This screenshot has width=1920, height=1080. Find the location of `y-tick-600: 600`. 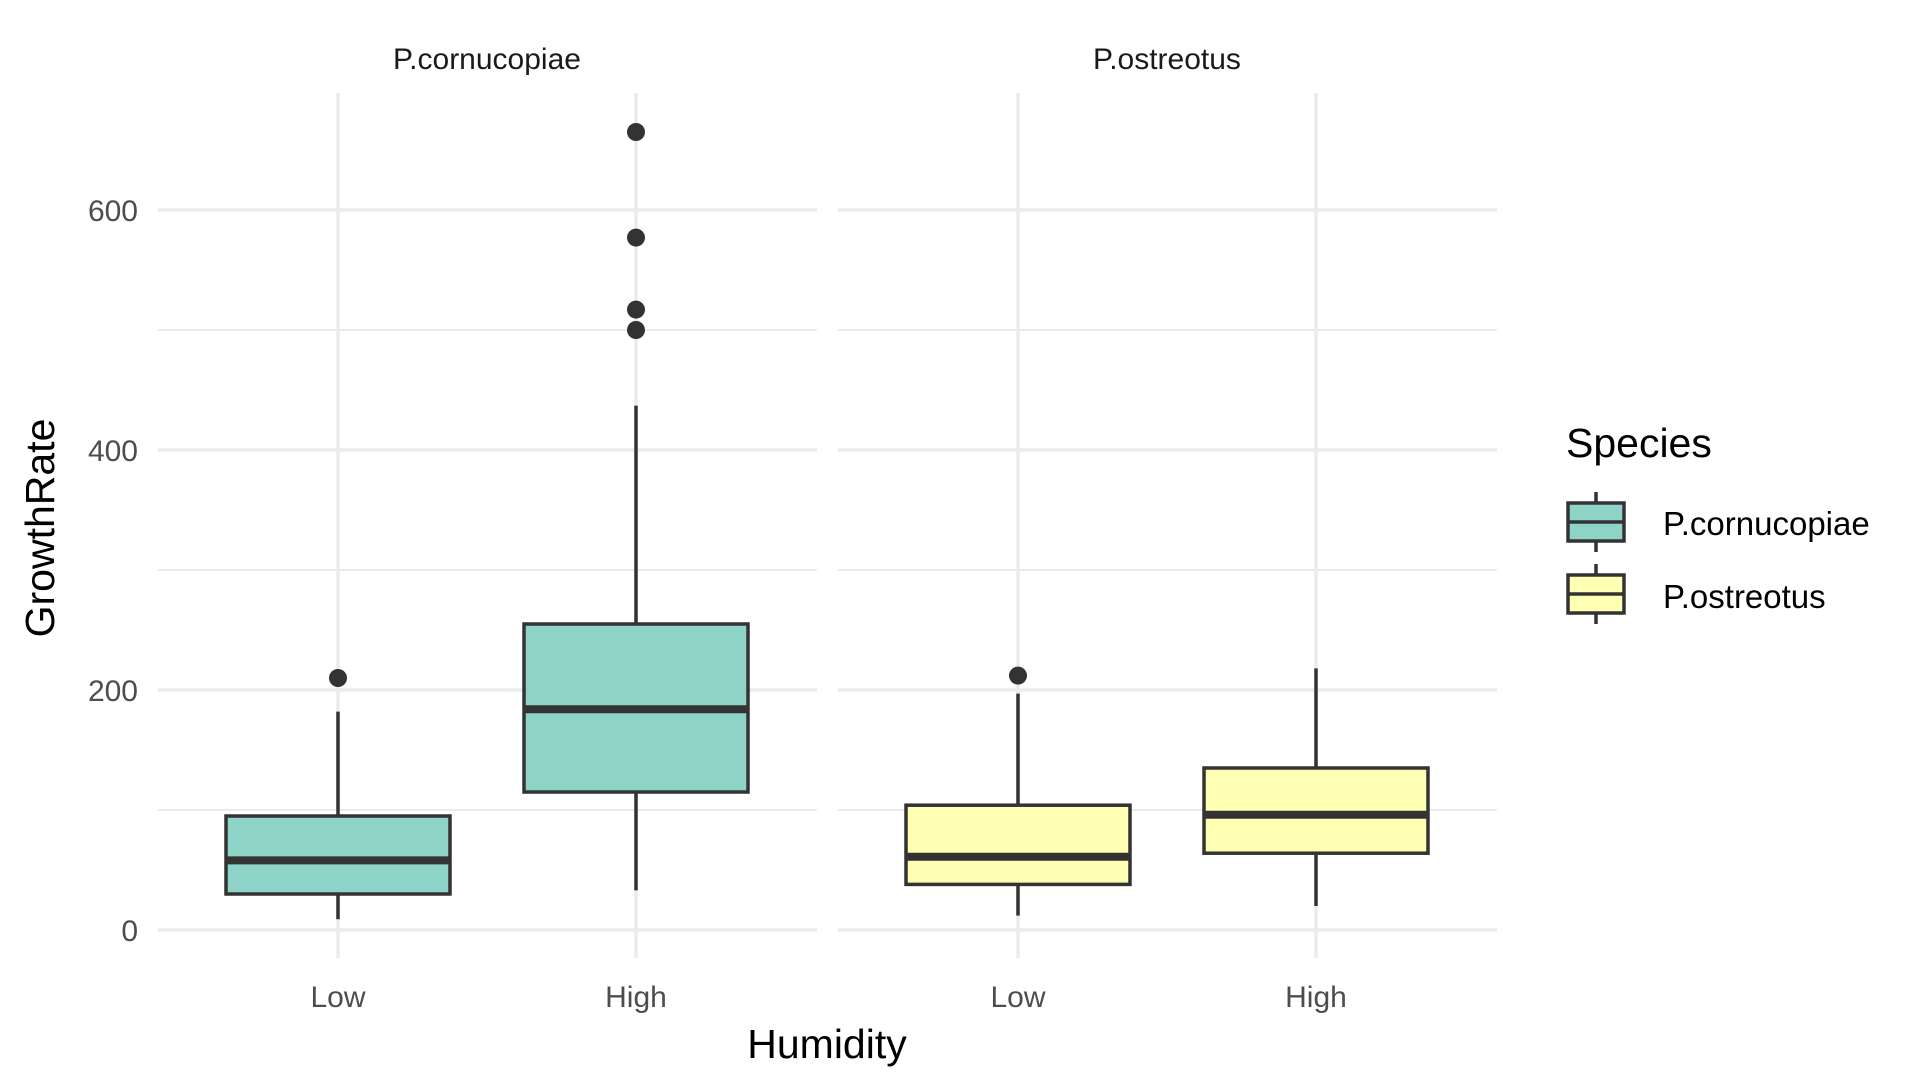

y-tick-600: 600 is located at coordinates (113, 211).